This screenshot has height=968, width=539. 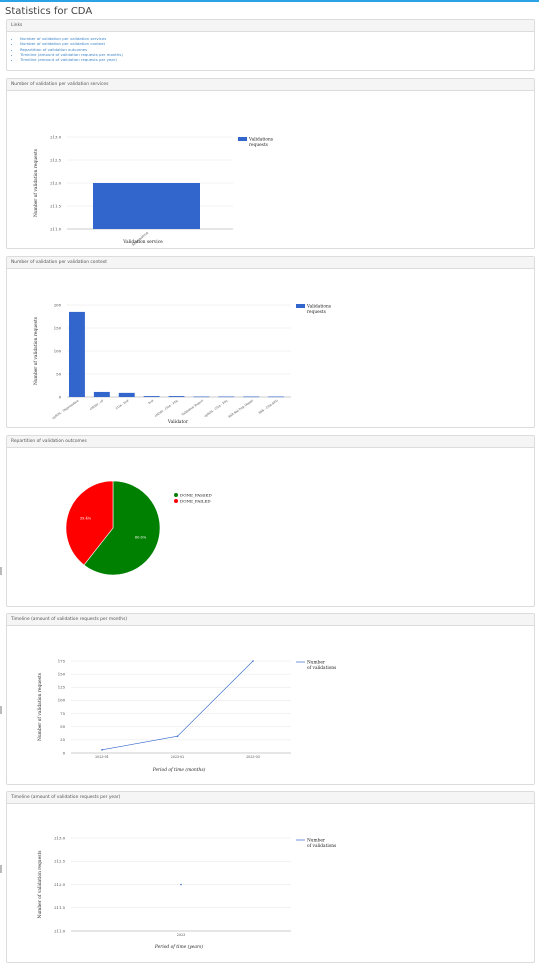 I want to click on y-tick-label: 75, so click(x=62, y=713).